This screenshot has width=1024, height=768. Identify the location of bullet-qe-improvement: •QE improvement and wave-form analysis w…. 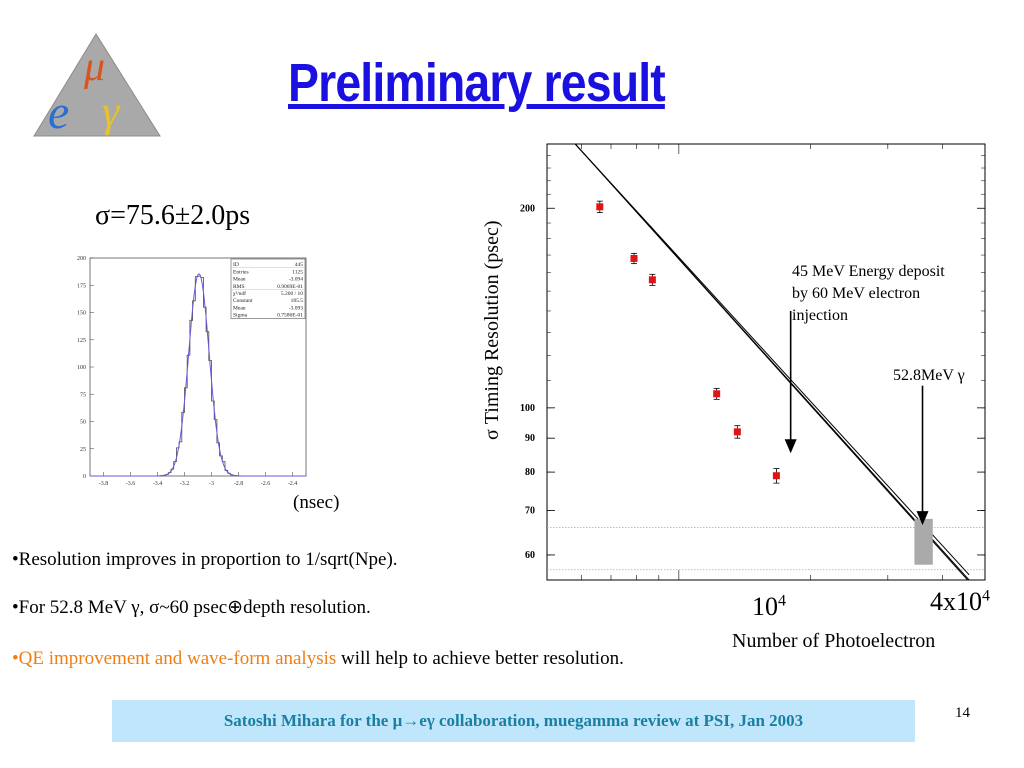
(347, 658).